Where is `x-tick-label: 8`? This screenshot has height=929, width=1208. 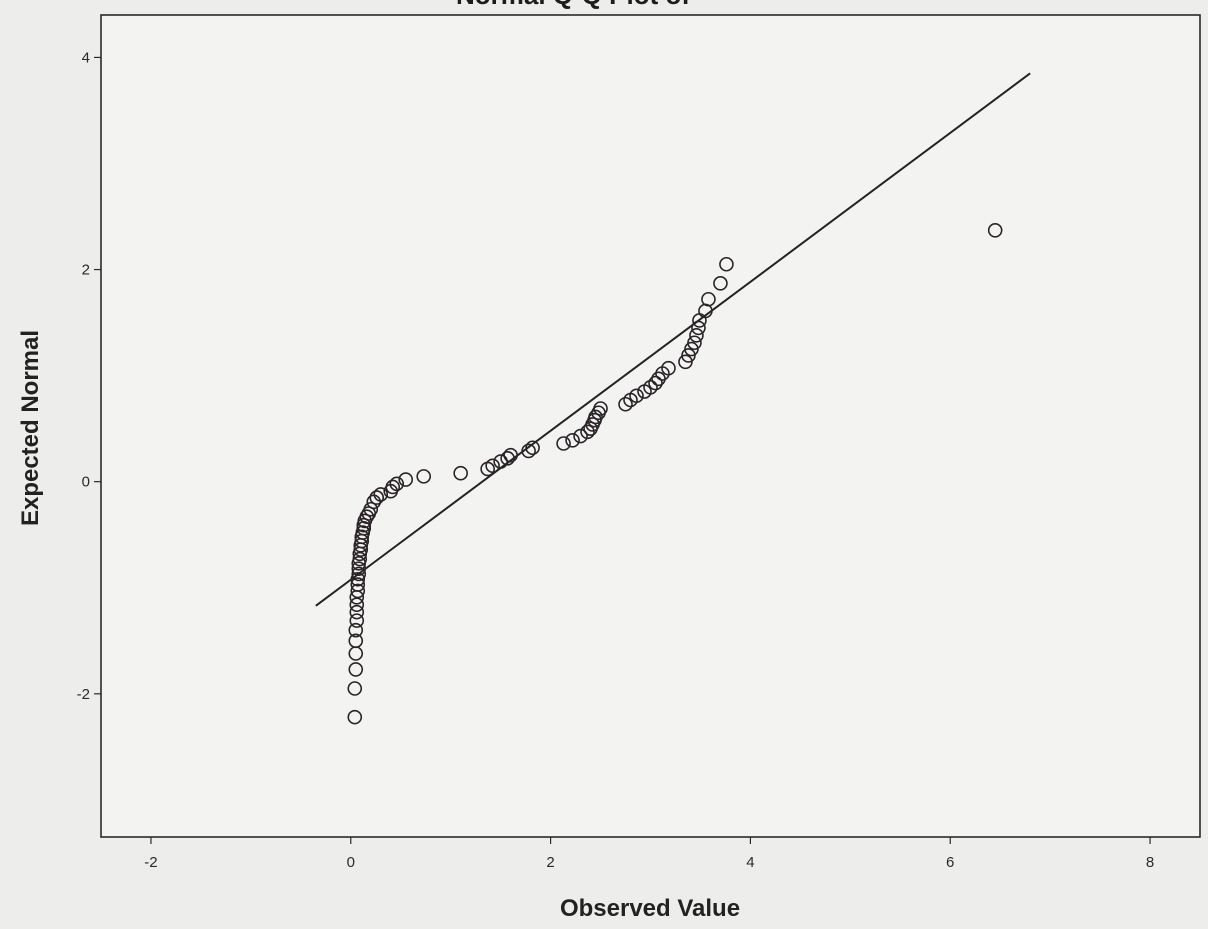 x-tick-label: 8 is located at coordinates (1150, 862).